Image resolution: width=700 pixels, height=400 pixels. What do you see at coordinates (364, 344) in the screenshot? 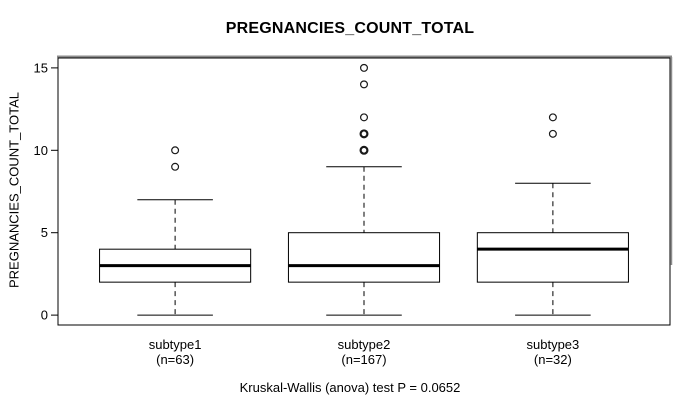
I see `x-axis-label-subtype2: subtype2` at bounding box center [364, 344].